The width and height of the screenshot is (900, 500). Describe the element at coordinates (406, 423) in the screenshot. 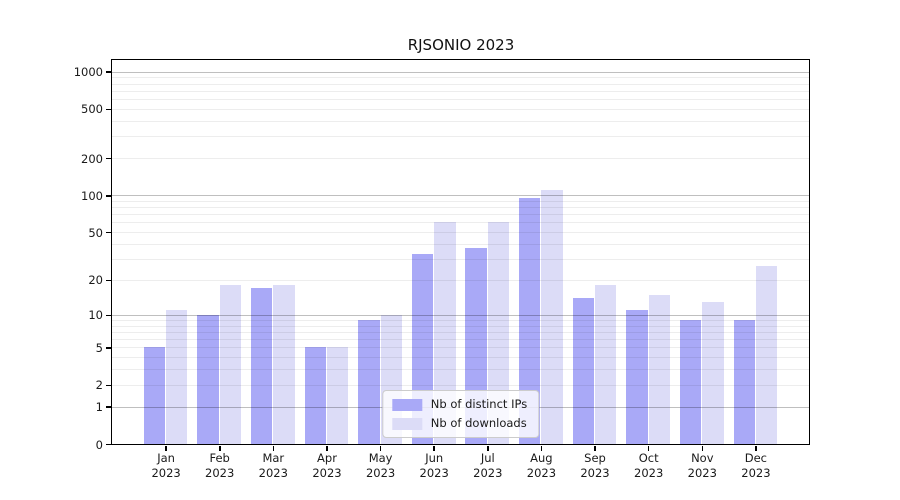

I see `legend-swatch-downloads` at that location.